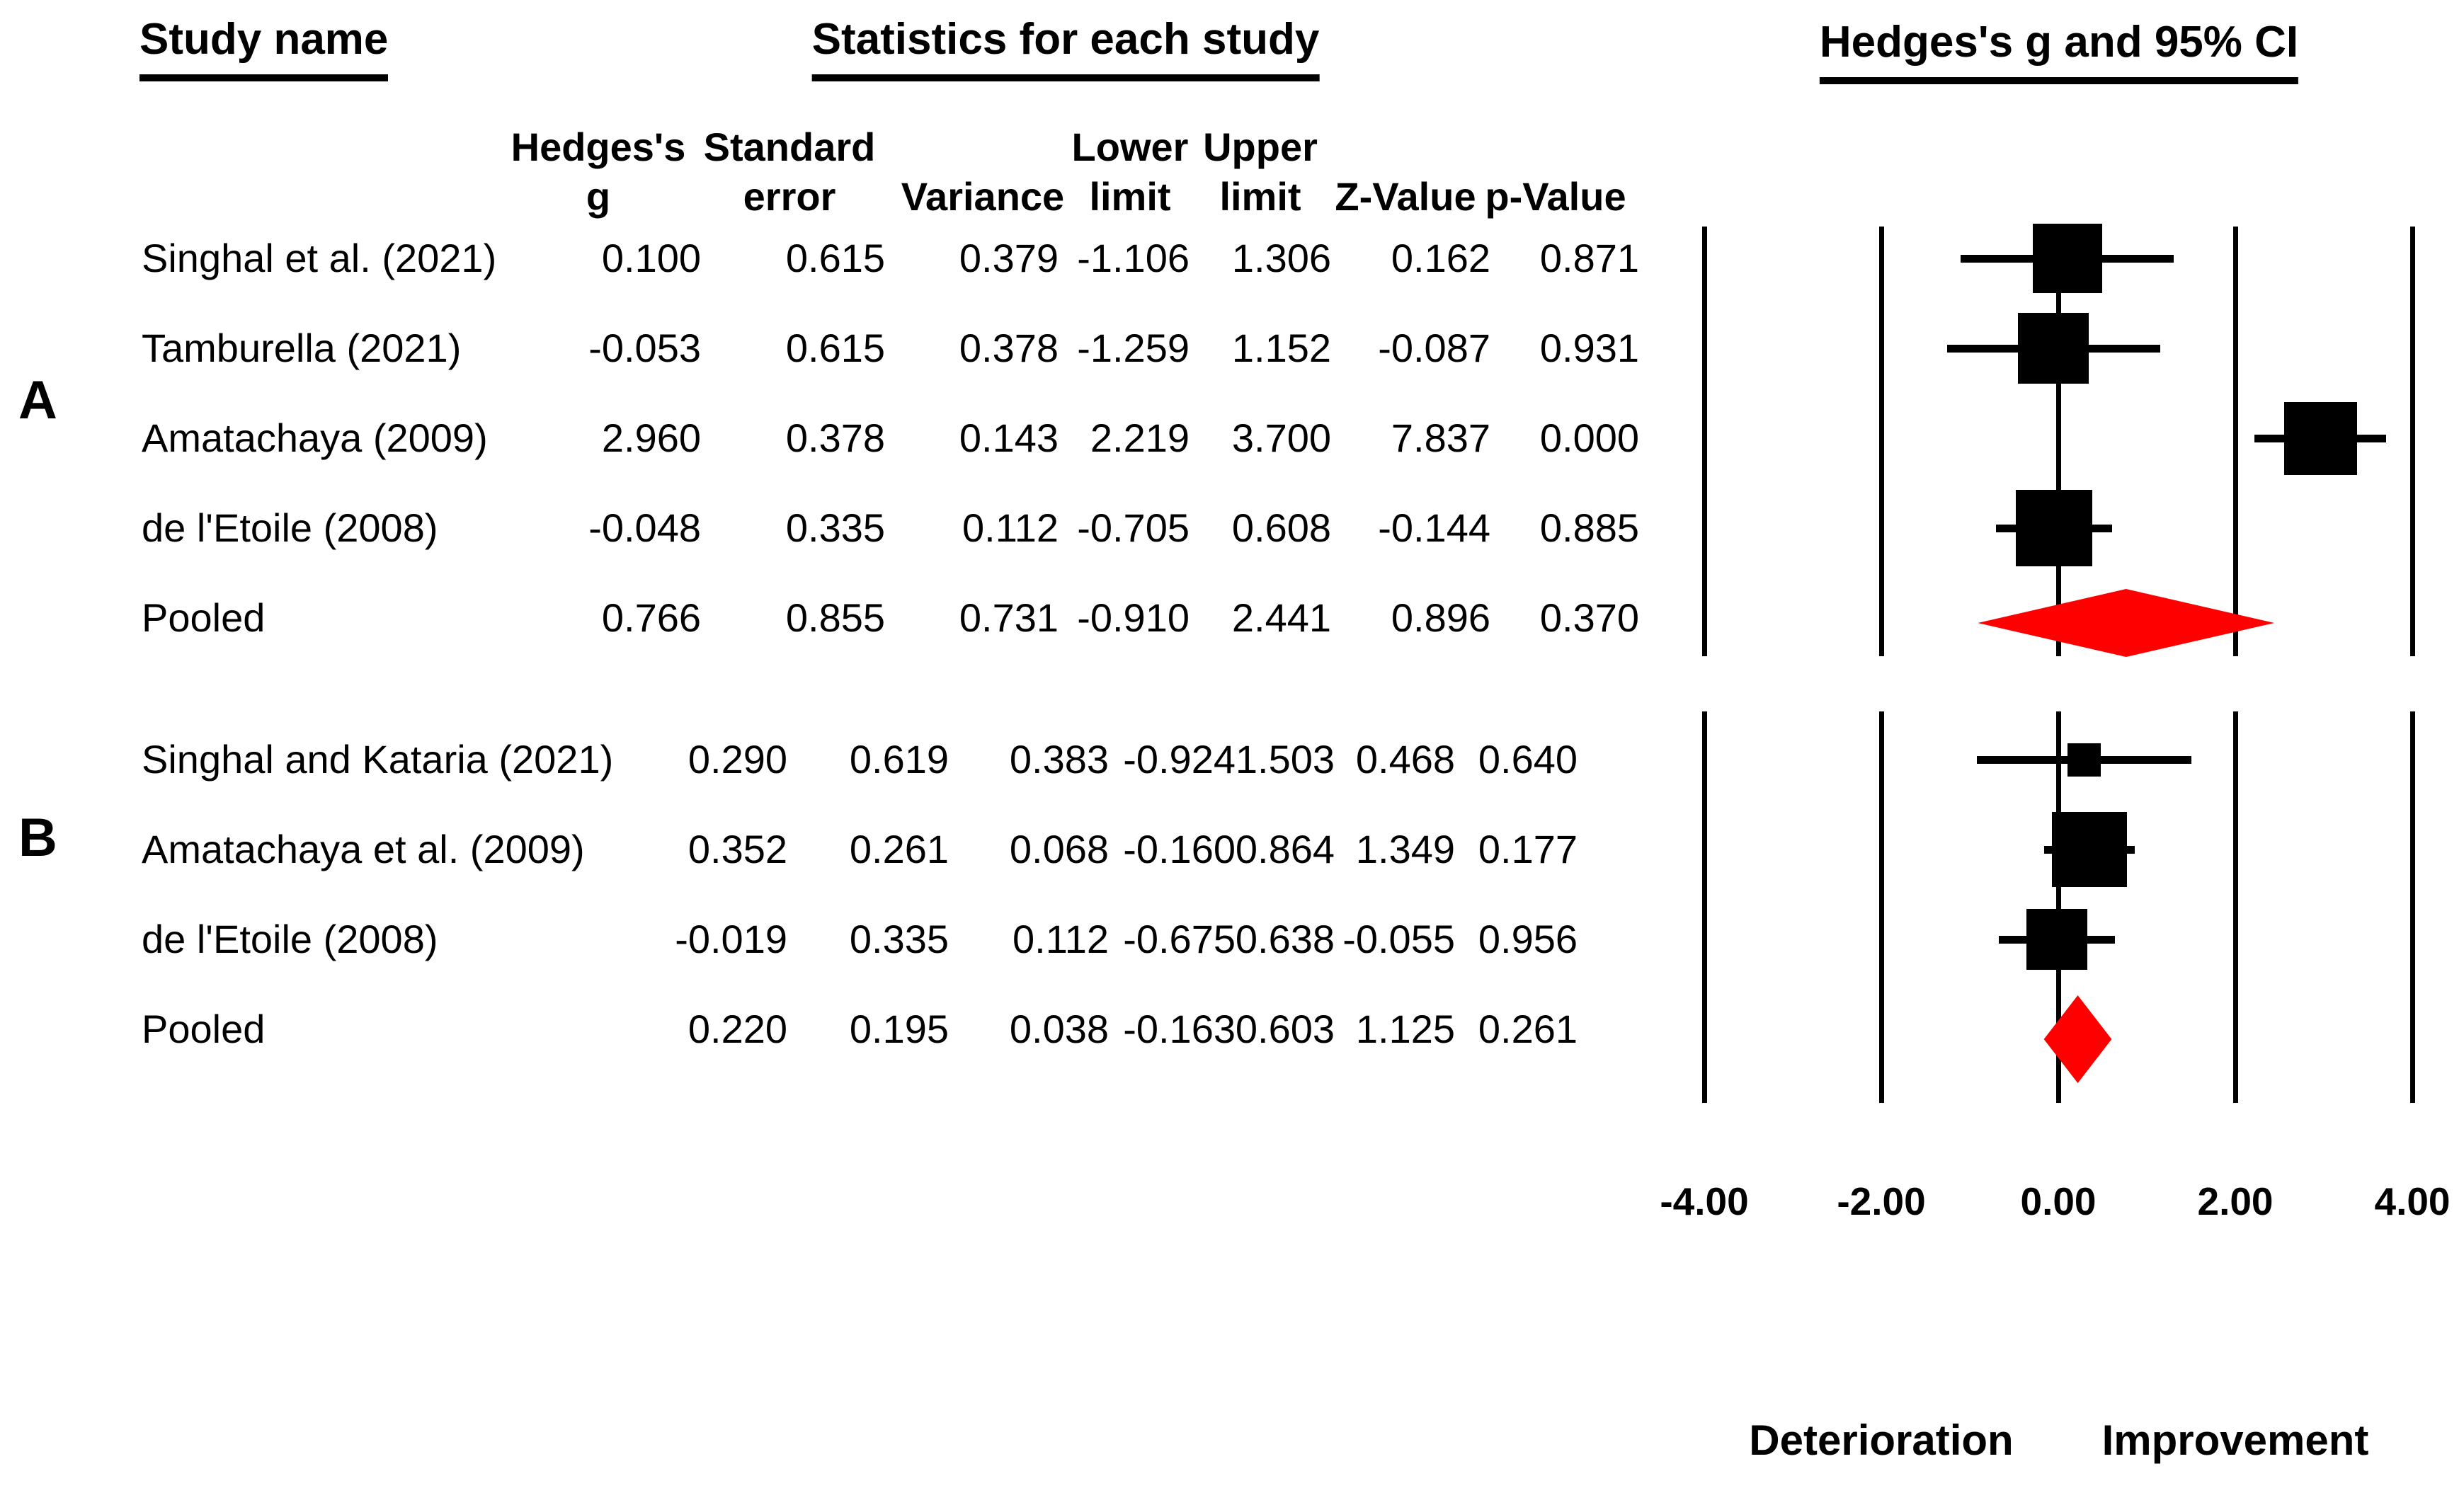 The height and width of the screenshot is (1488, 2464). I want to click on stat-cell-variance: 0.378, so click(1009, 348).